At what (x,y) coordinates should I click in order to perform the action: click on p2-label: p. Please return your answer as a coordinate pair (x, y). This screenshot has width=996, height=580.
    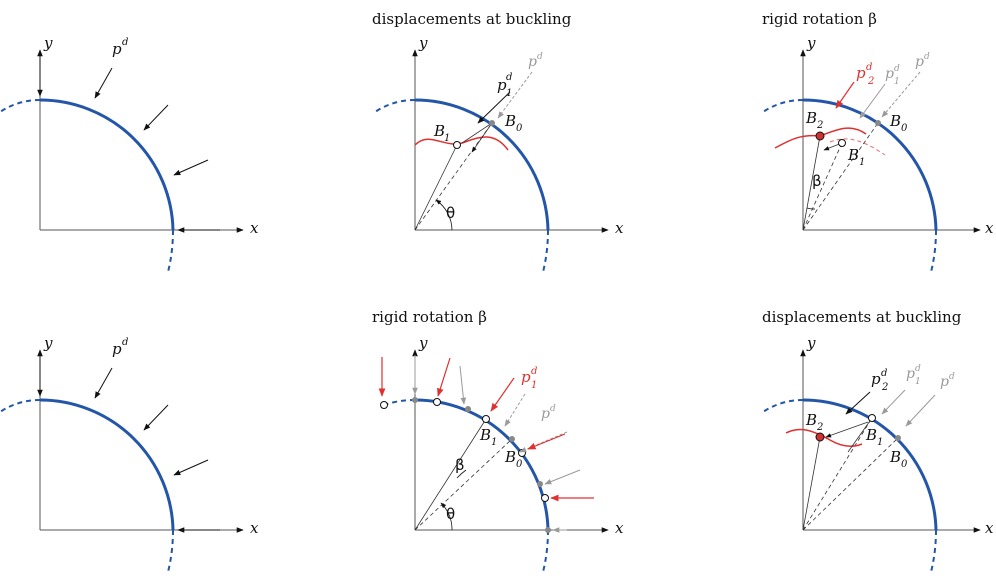
    Looking at the image, I should click on (861, 73).